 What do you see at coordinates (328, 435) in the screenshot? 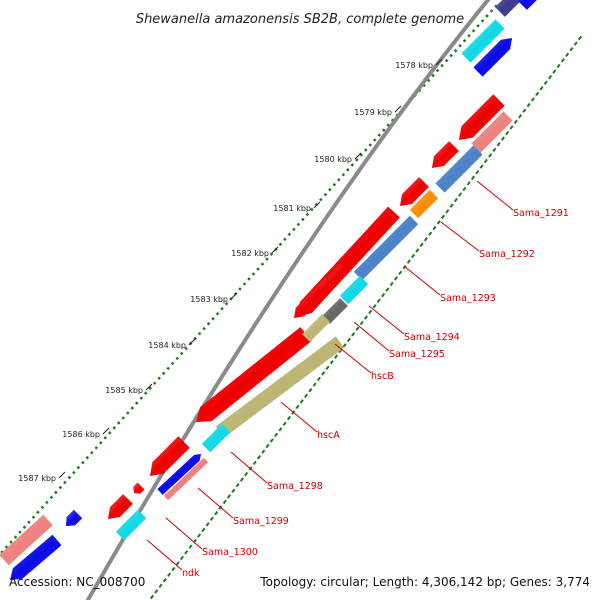
I see `gene-label: hscA` at bounding box center [328, 435].